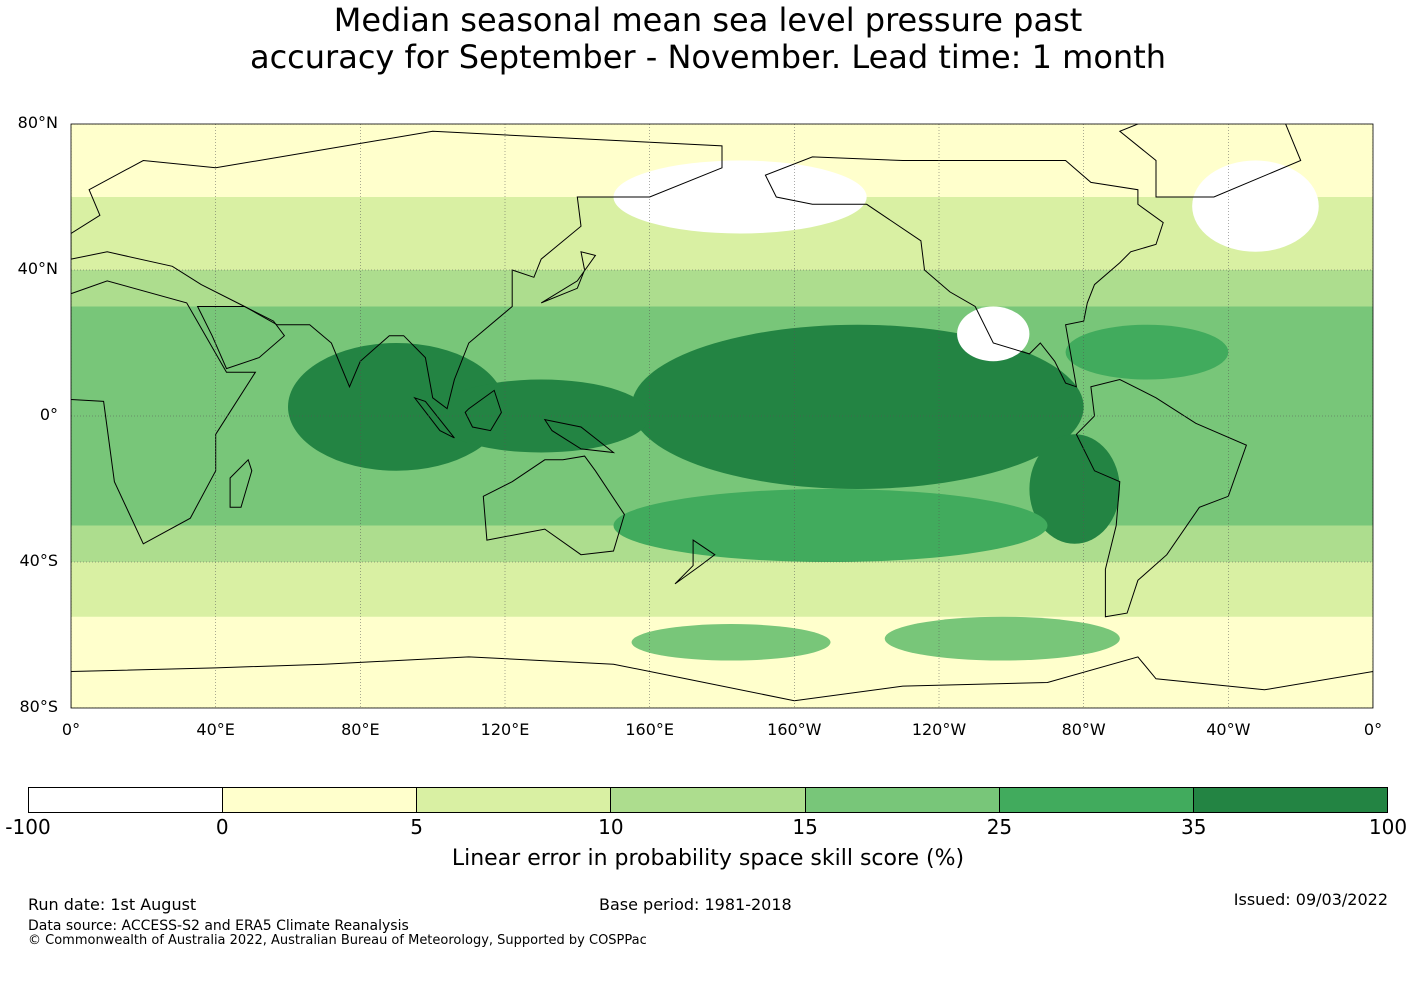  What do you see at coordinates (1161, 498) in the screenshot?
I see `coastline-south-america` at bounding box center [1161, 498].